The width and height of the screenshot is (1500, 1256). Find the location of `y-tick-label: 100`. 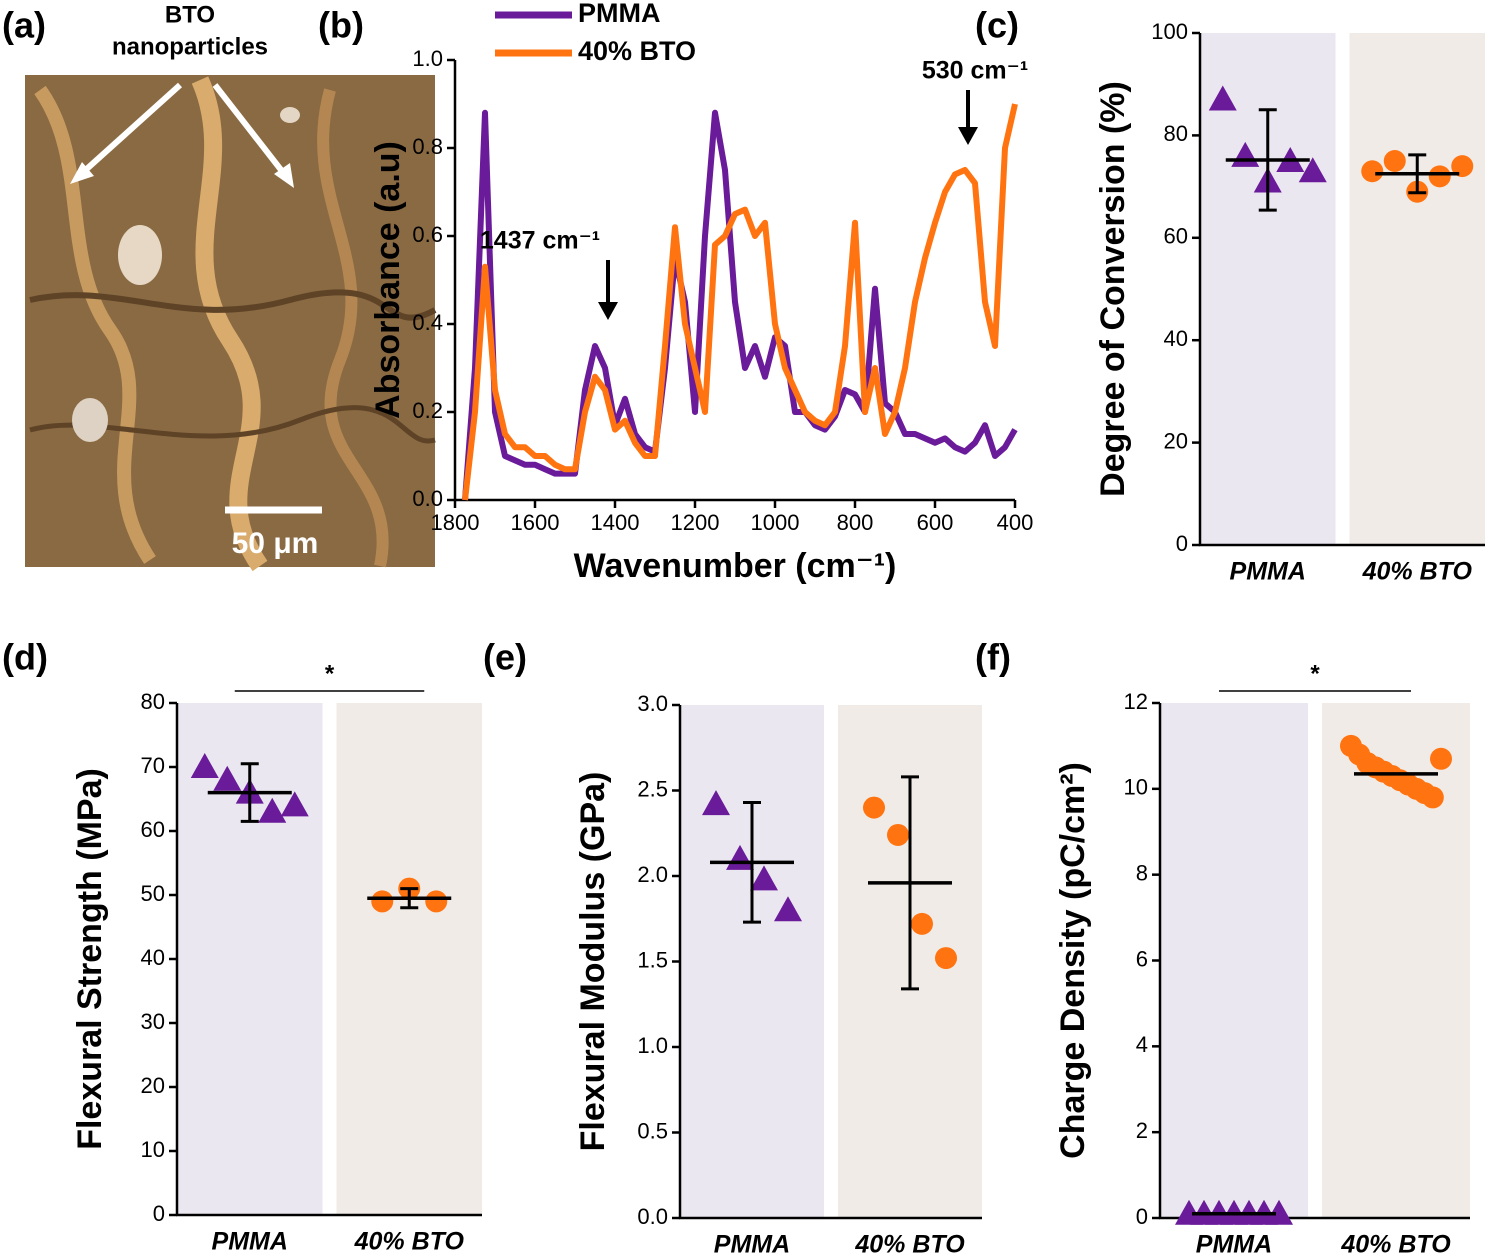

y-tick-label: 100 is located at coordinates (1169, 31).